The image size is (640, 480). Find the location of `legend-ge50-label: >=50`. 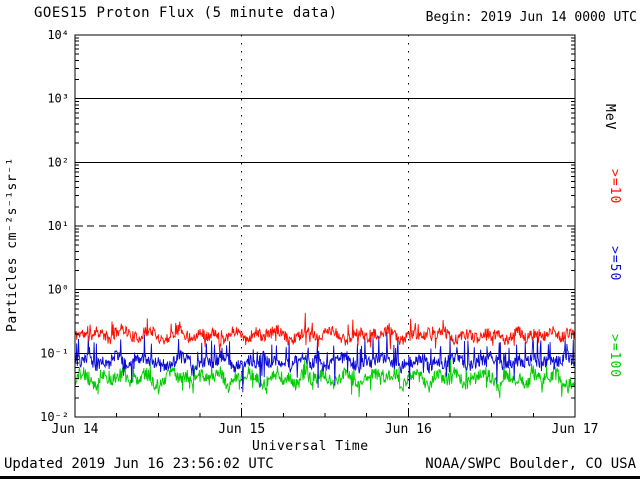

legend-ge50-label: >=50 is located at coordinates (614, 264).